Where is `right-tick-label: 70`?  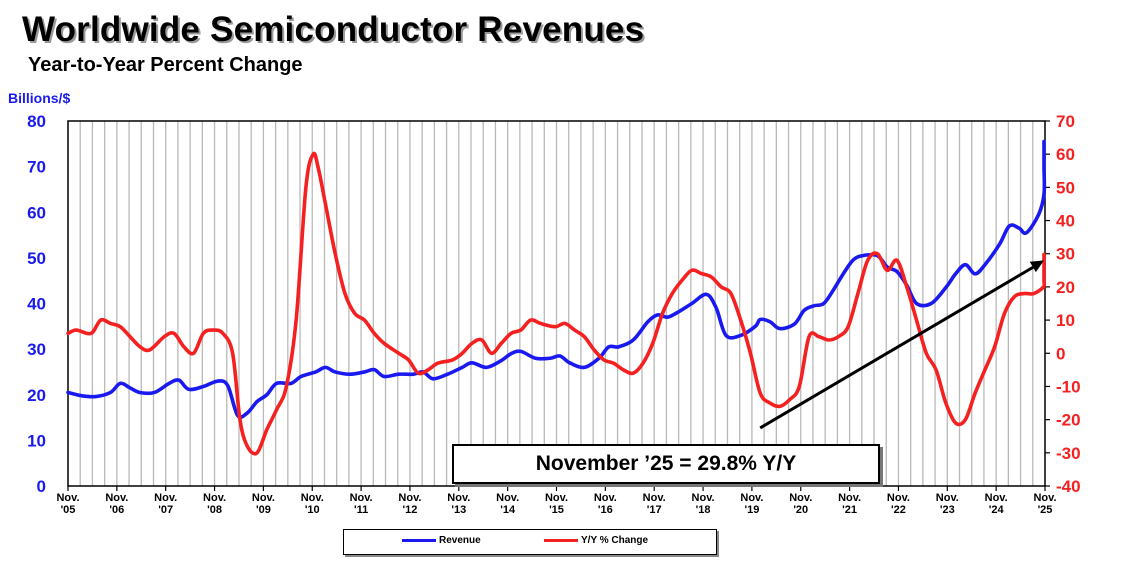 right-tick-label: 70 is located at coordinates (1065, 121).